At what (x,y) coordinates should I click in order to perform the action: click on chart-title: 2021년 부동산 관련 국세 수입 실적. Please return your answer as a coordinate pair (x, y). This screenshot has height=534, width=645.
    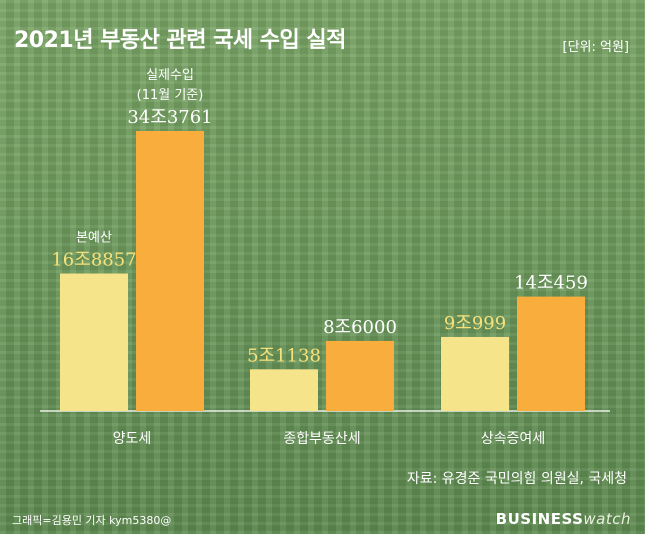
    Looking at the image, I should click on (180, 40).